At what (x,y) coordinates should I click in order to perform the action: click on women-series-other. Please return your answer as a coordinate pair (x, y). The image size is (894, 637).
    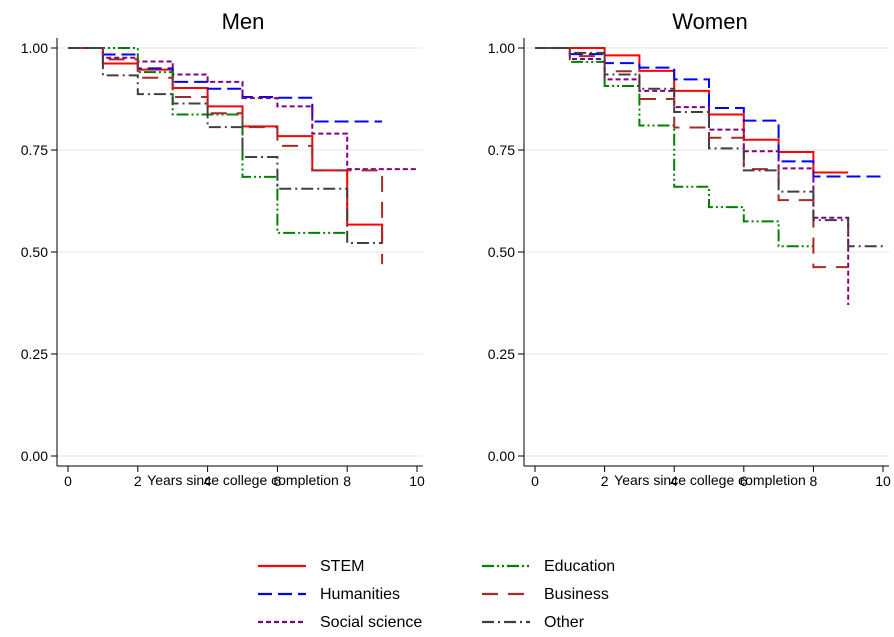
    Looking at the image, I should click on (709, 147).